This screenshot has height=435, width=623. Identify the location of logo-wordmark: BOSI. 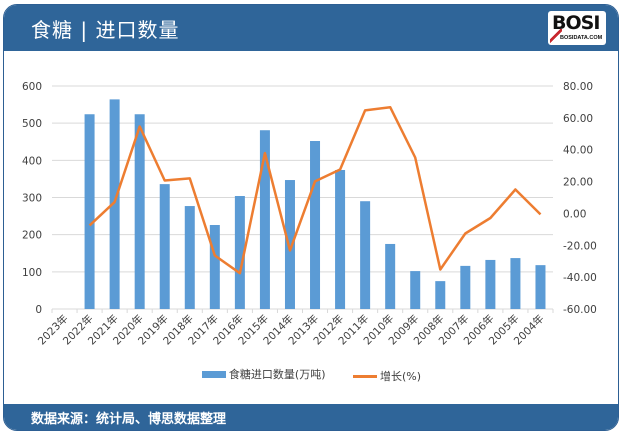
(576, 23).